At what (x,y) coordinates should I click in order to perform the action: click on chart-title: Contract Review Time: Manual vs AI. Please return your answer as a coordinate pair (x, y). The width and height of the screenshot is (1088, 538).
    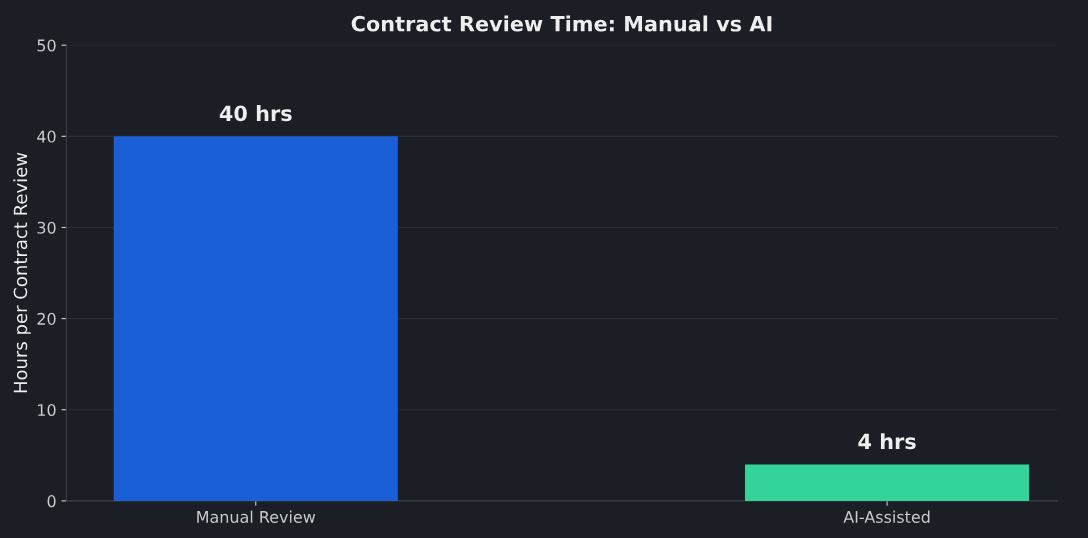
    Looking at the image, I should click on (561, 23).